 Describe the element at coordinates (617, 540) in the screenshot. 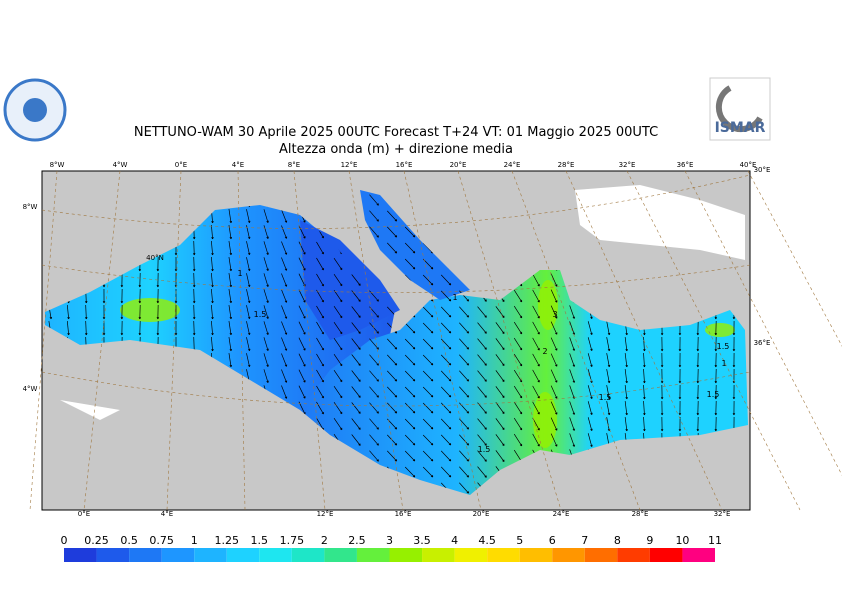

I see `colorbar-label: 8` at that location.